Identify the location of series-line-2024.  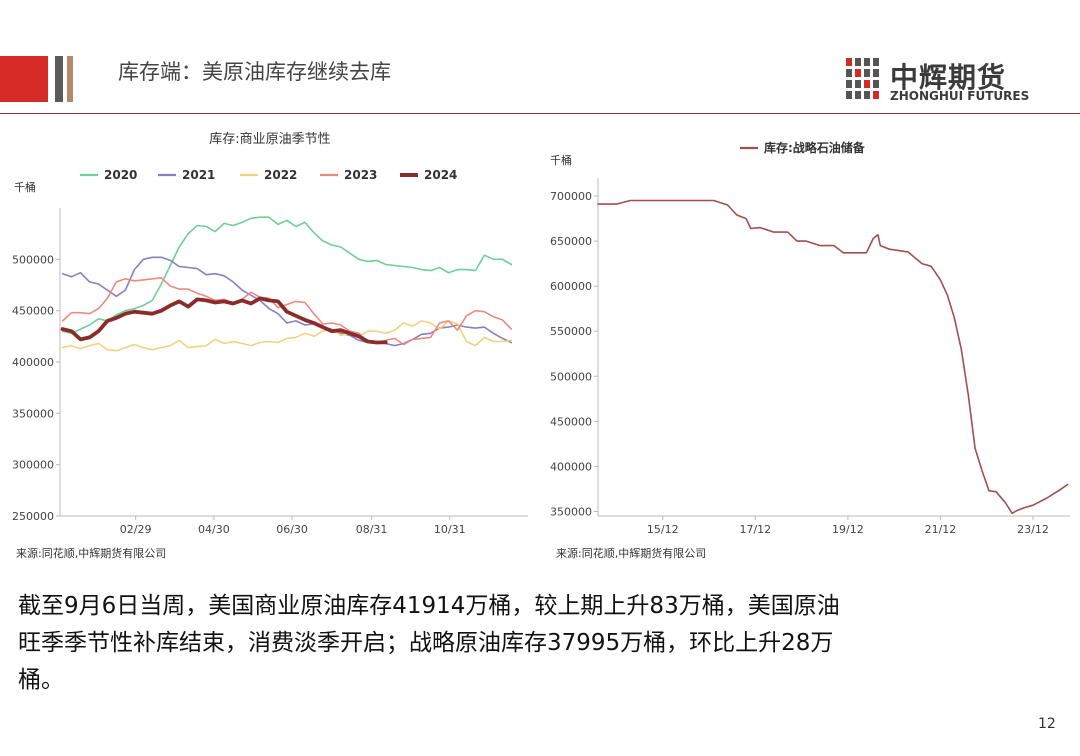
(224, 320).